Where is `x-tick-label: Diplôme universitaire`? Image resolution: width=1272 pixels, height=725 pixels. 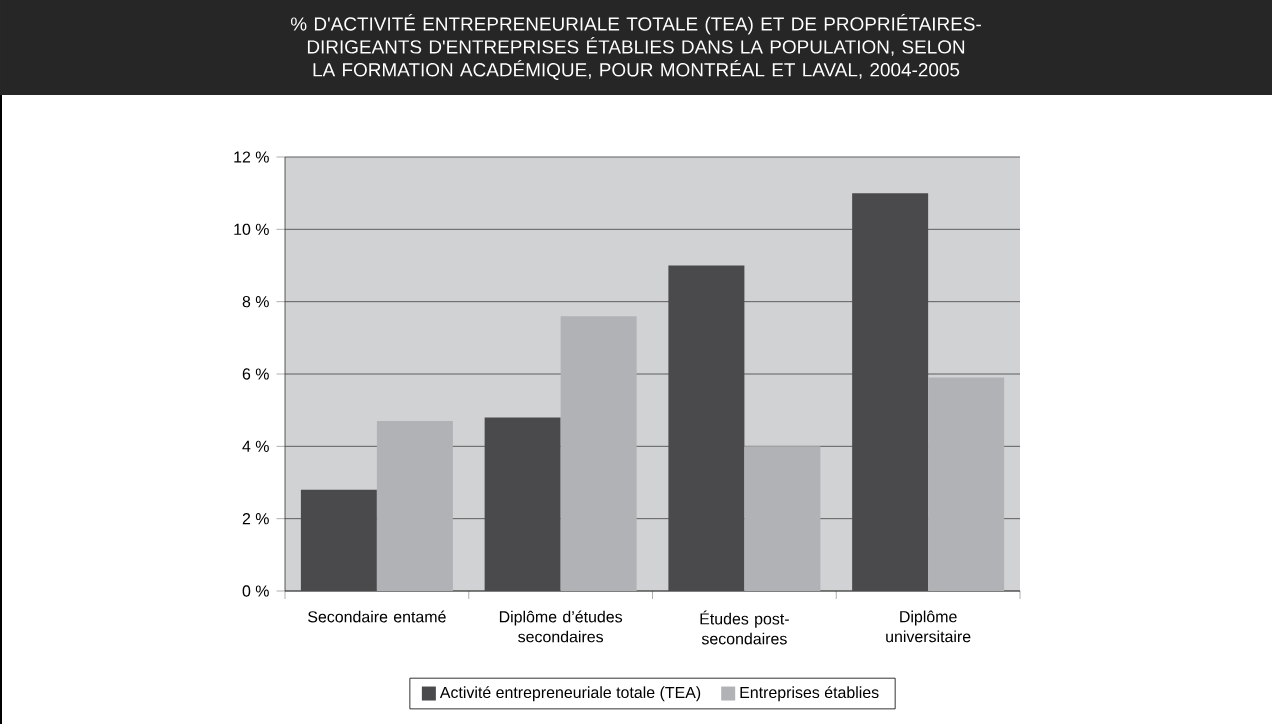
x-tick-label: Diplôme universitaire is located at coordinates (928, 626).